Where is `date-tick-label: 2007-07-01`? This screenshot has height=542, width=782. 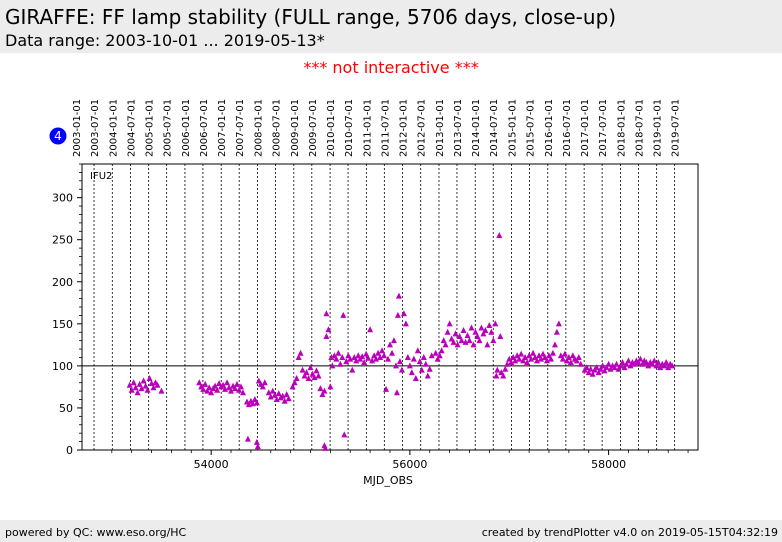 date-tick-label: 2007-07-01 is located at coordinates (240, 128).